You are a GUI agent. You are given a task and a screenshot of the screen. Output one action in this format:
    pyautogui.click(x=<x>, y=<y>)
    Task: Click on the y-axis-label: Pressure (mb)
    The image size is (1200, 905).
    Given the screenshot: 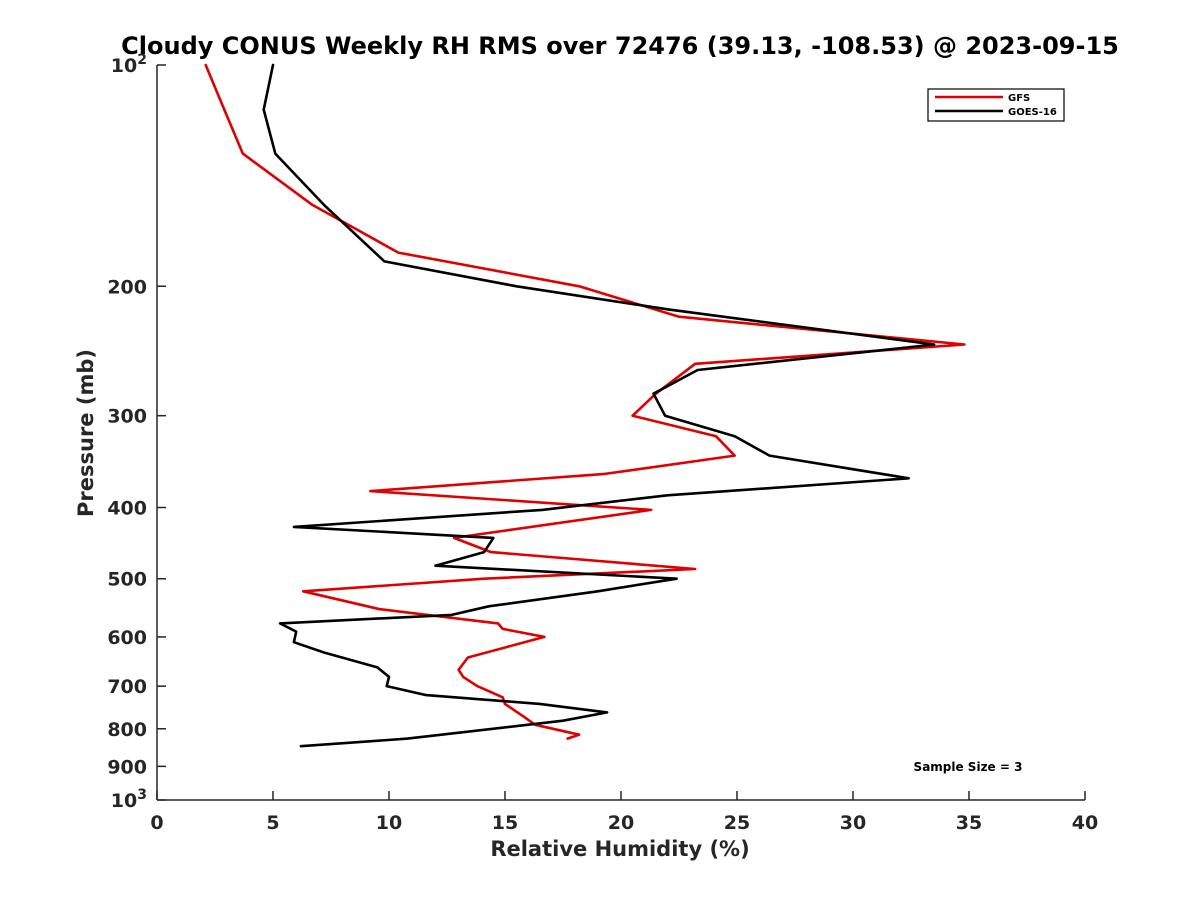 What is the action you would take?
    pyautogui.click(x=86, y=433)
    